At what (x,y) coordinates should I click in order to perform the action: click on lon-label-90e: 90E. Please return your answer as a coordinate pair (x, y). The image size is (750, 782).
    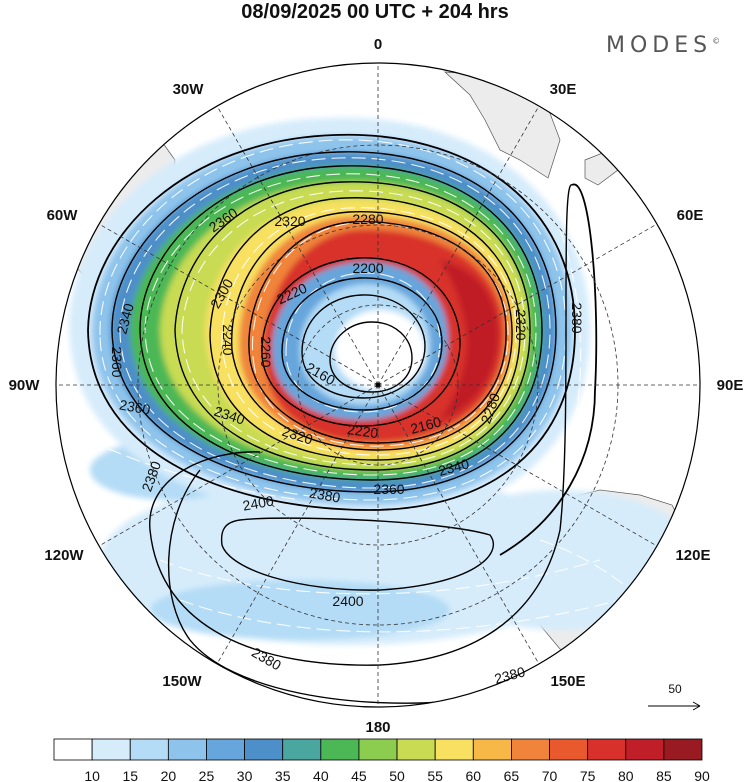
    Looking at the image, I should click on (730, 385).